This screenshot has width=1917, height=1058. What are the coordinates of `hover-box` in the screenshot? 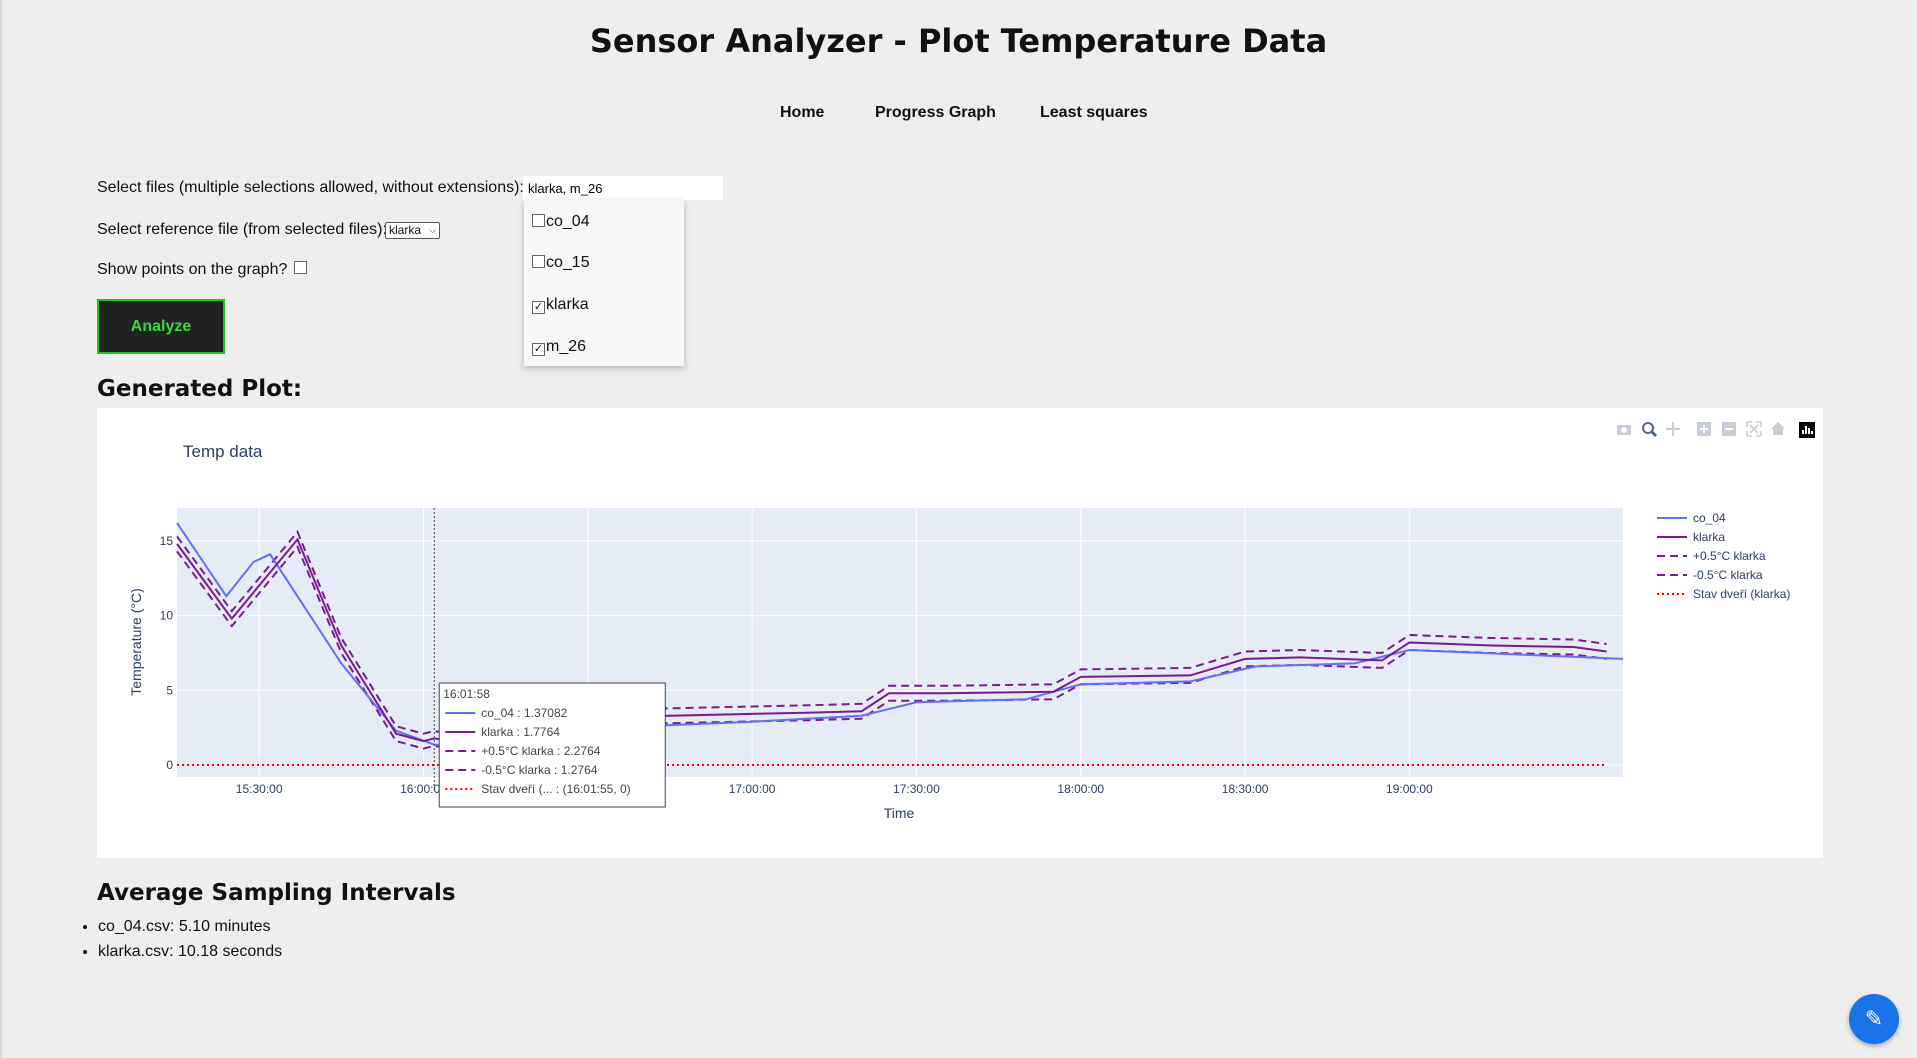 It's located at (552, 745).